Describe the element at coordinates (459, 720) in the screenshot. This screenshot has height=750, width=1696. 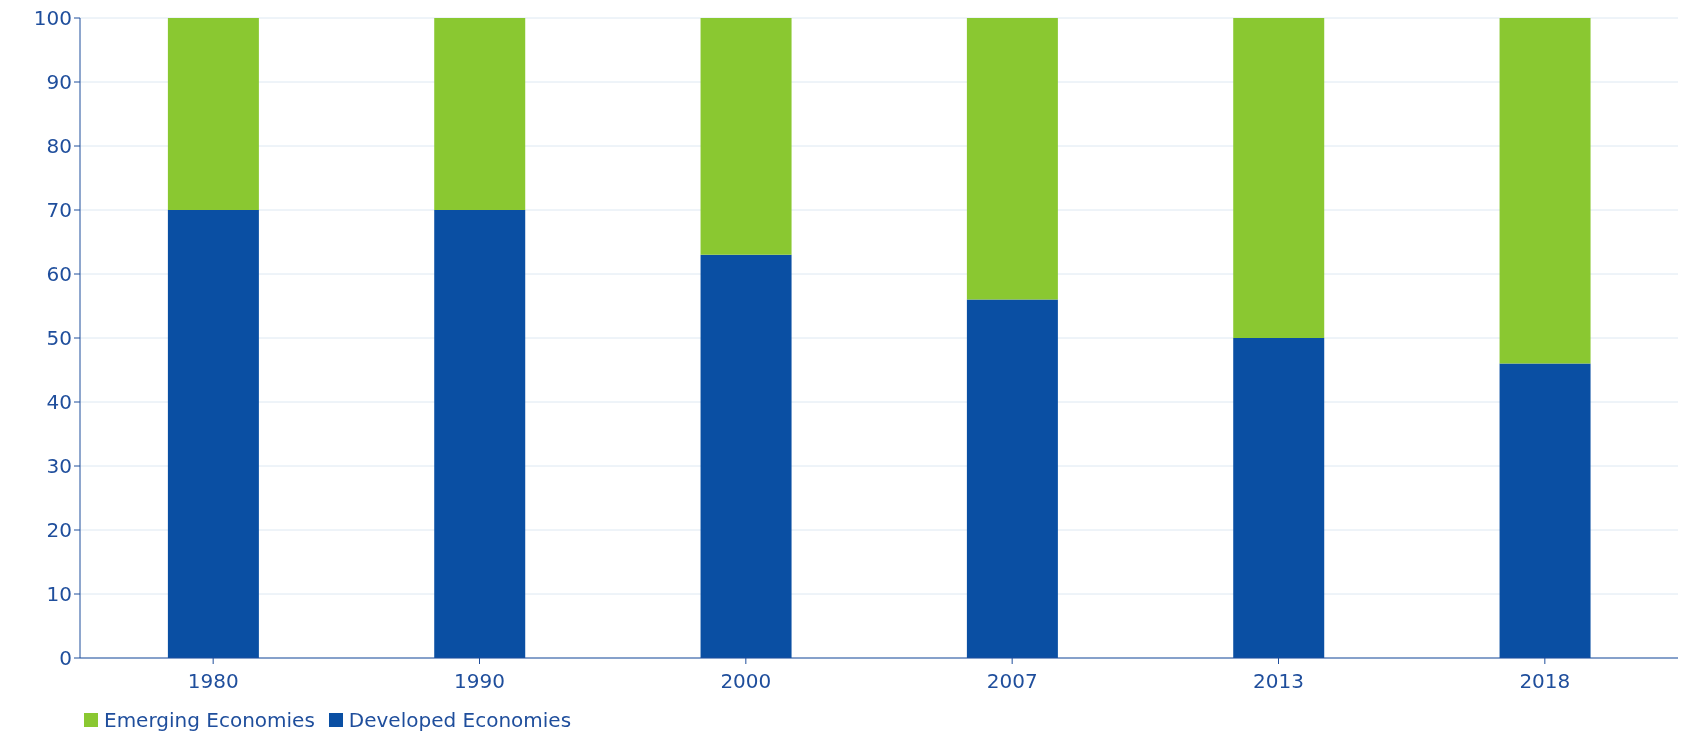
I see `legend-label: Developed Economies` at that location.